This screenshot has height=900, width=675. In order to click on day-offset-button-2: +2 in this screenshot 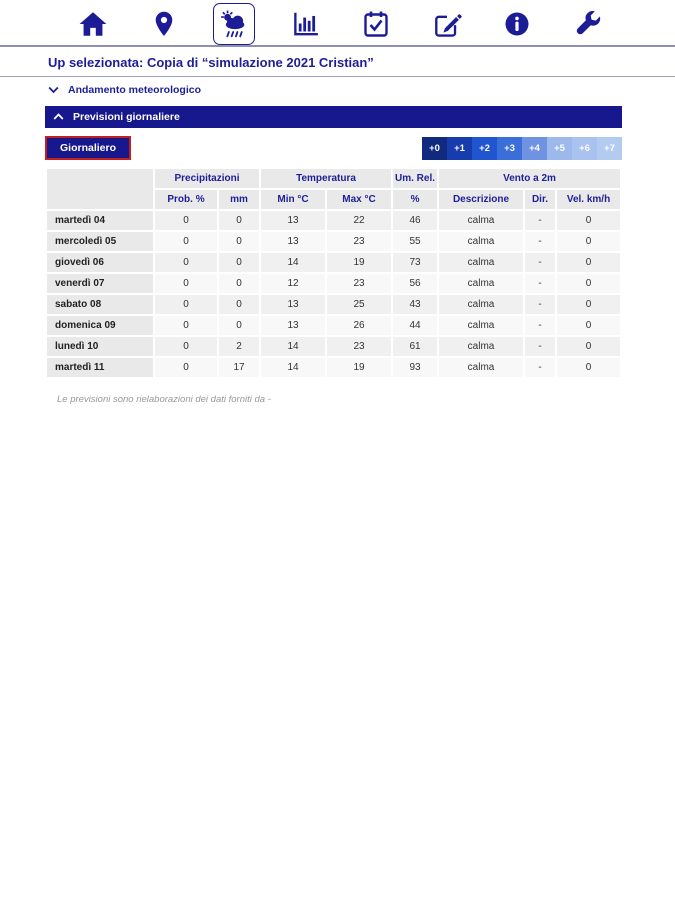, I will do `click(484, 148)`.